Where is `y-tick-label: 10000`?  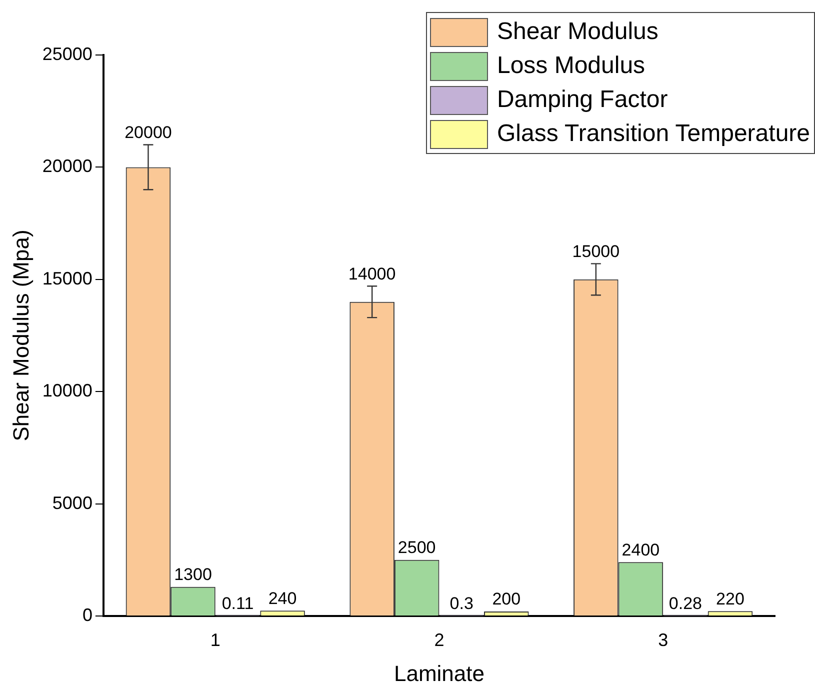
y-tick-label: 10000 is located at coordinates (67, 390).